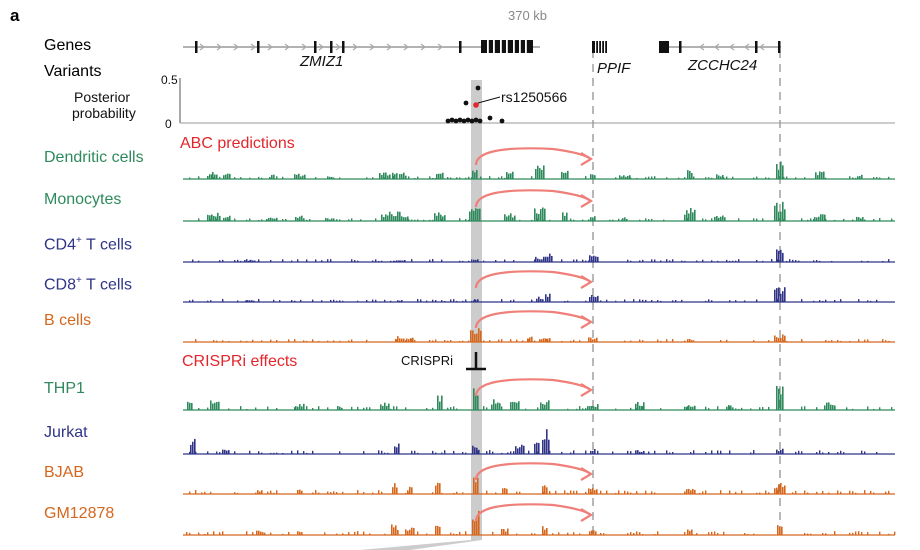  I want to click on zcchc24-exon-block, so click(664, 47).